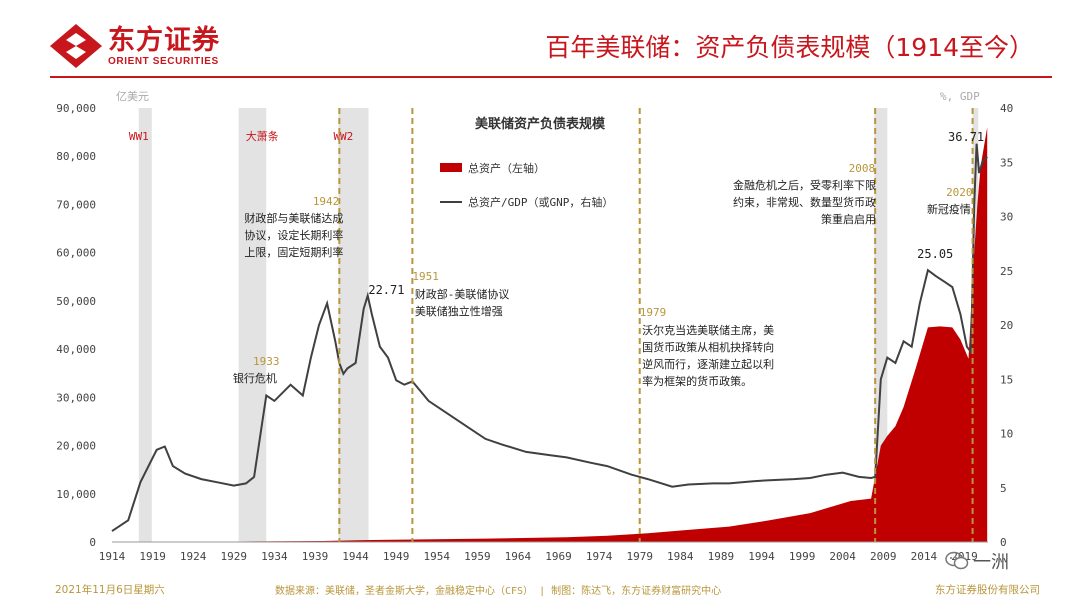 This screenshot has width=1080, height=608. Describe the element at coordinates (551, 77) in the screenshot. I see `header-divider` at that location.